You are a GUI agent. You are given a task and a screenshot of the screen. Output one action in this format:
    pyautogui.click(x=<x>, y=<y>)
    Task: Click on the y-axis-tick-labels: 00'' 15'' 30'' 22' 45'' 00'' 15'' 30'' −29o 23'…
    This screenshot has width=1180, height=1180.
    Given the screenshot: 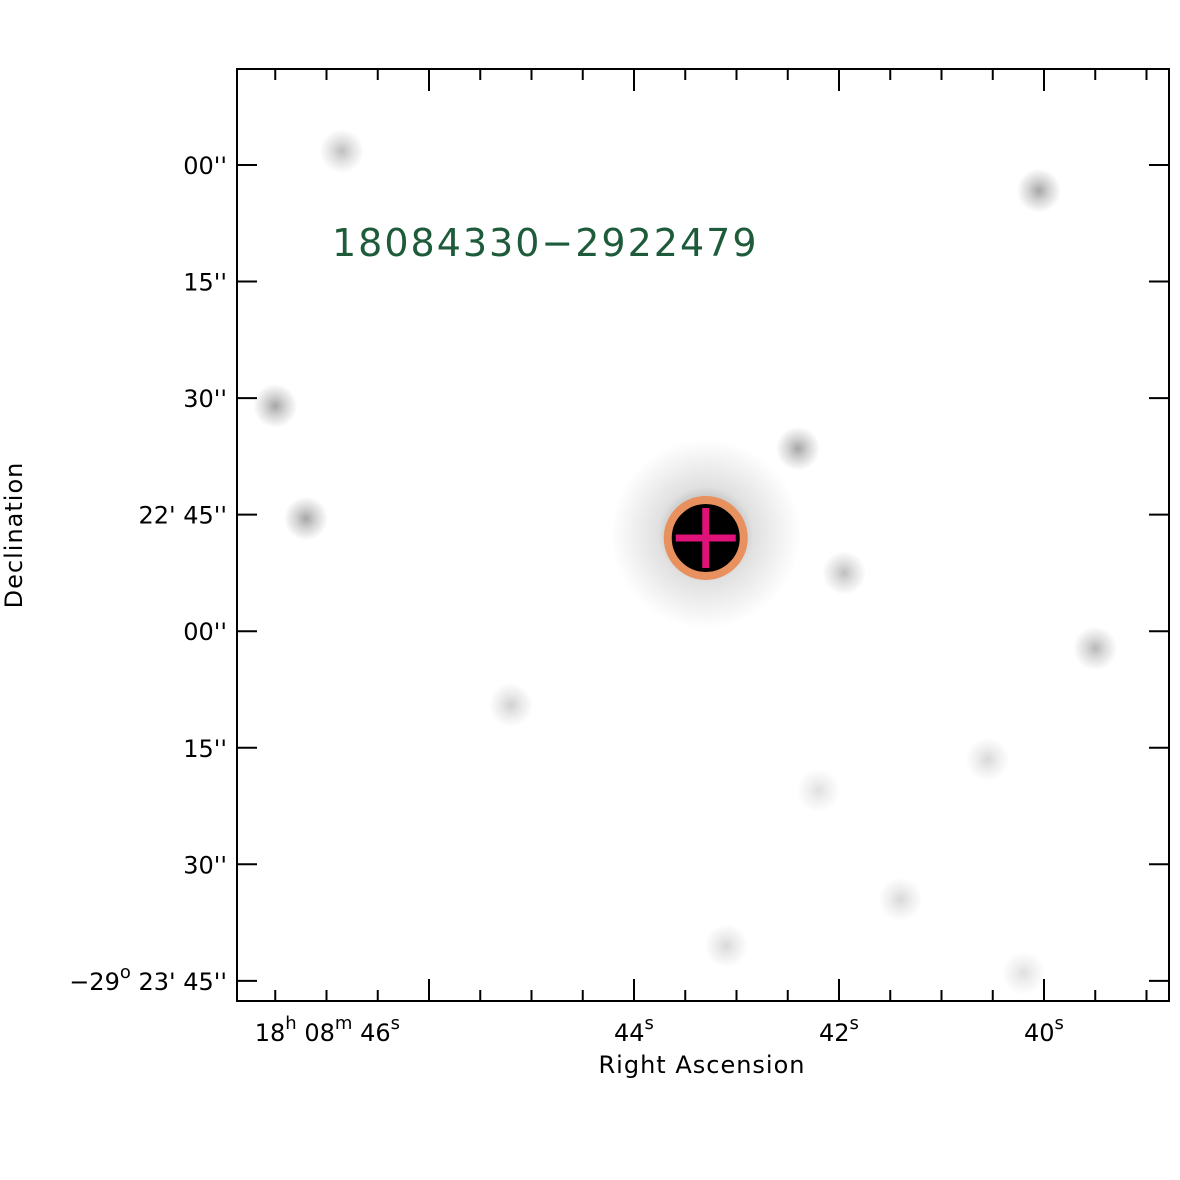 What is the action you would take?
    pyautogui.click(x=148, y=574)
    